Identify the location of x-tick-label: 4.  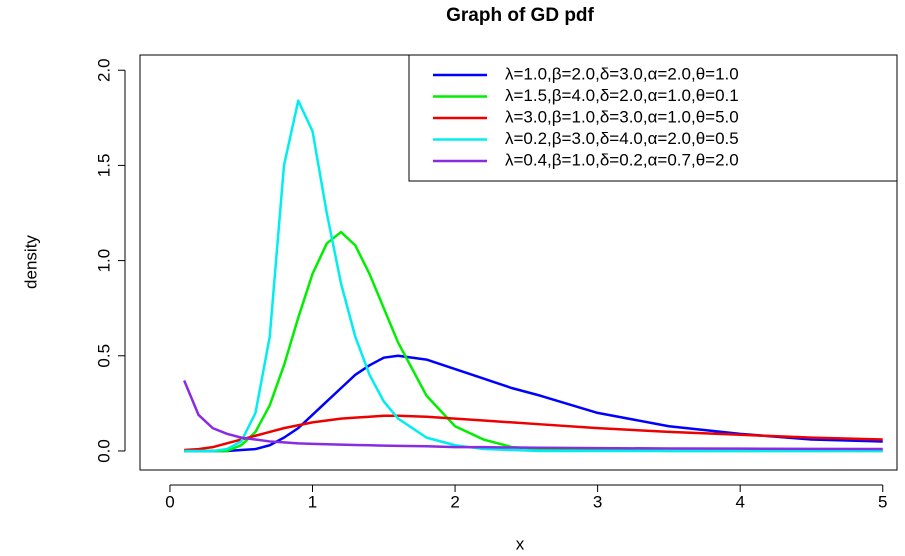
(739, 501).